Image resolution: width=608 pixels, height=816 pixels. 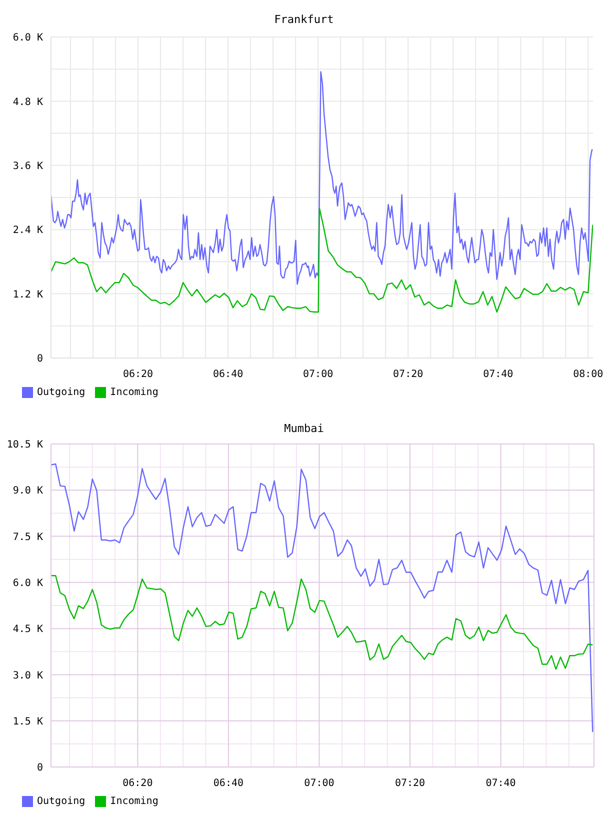 I want to click on y-tick-label: 7.5 K, so click(x=27, y=537).